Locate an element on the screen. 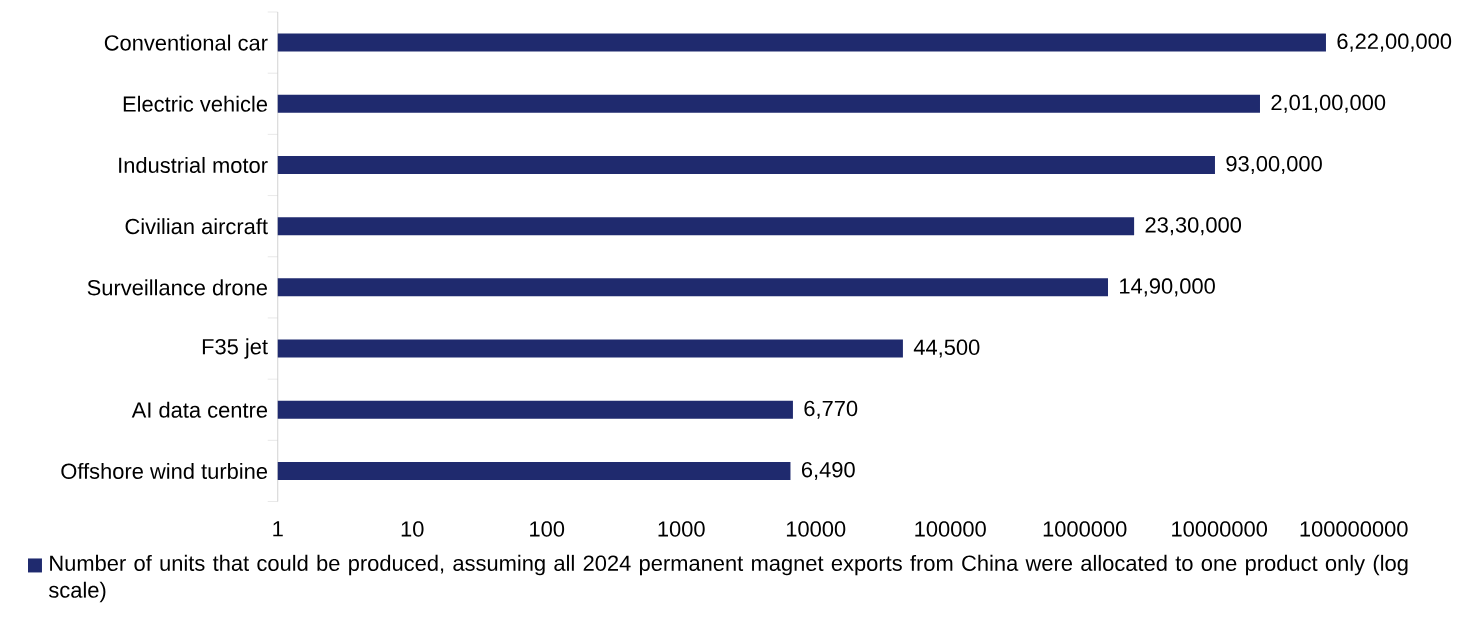 The image size is (1471, 617). legend-label: Number of units that could be produced, assuming all 2024 permanent magnet exports from China were allocated to one product only (log scale) is located at coordinates (728, 578).